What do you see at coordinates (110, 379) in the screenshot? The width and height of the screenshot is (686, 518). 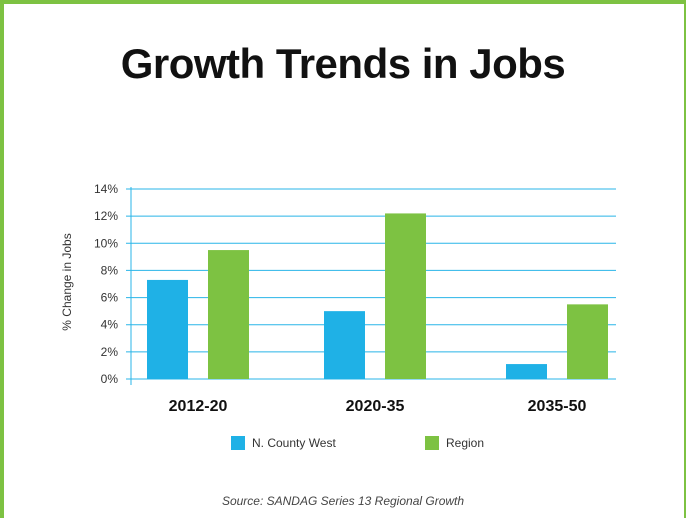 I see `y-tick-label: 0%` at bounding box center [110, 379].